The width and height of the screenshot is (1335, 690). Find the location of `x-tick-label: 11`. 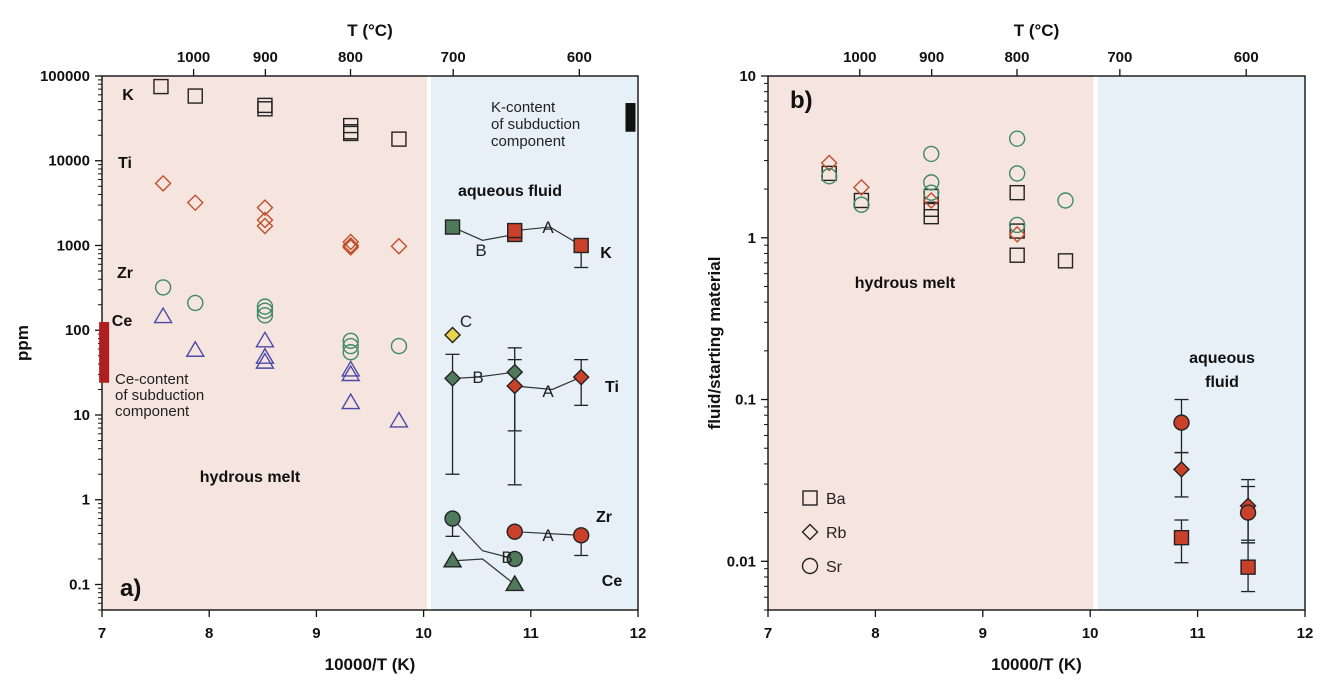

x-tick-label: 11 is located at coordinates (531, 633).